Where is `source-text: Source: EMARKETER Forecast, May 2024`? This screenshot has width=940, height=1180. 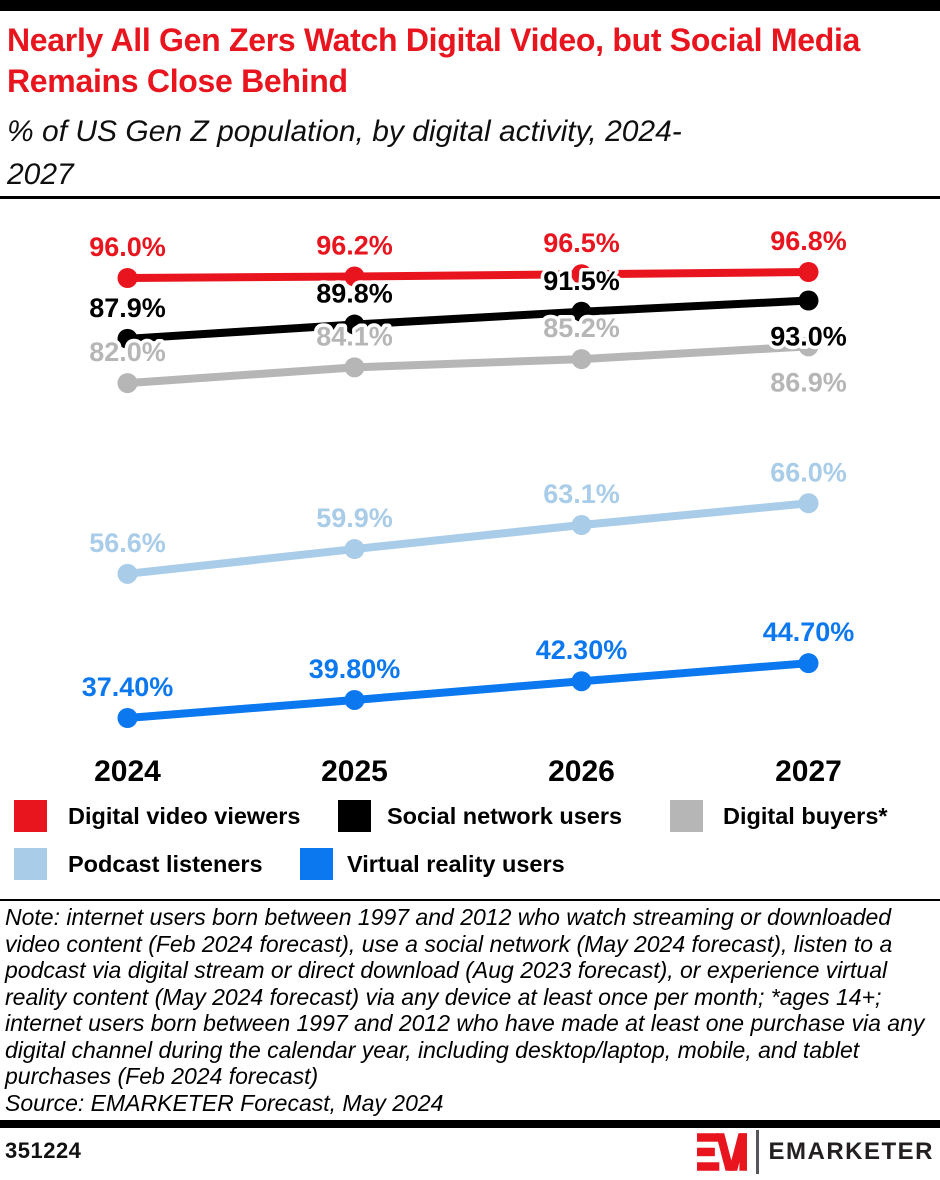 source-text: Source: EMARKETER Forecast, May 2024 is located at coordinates (224, 1102).